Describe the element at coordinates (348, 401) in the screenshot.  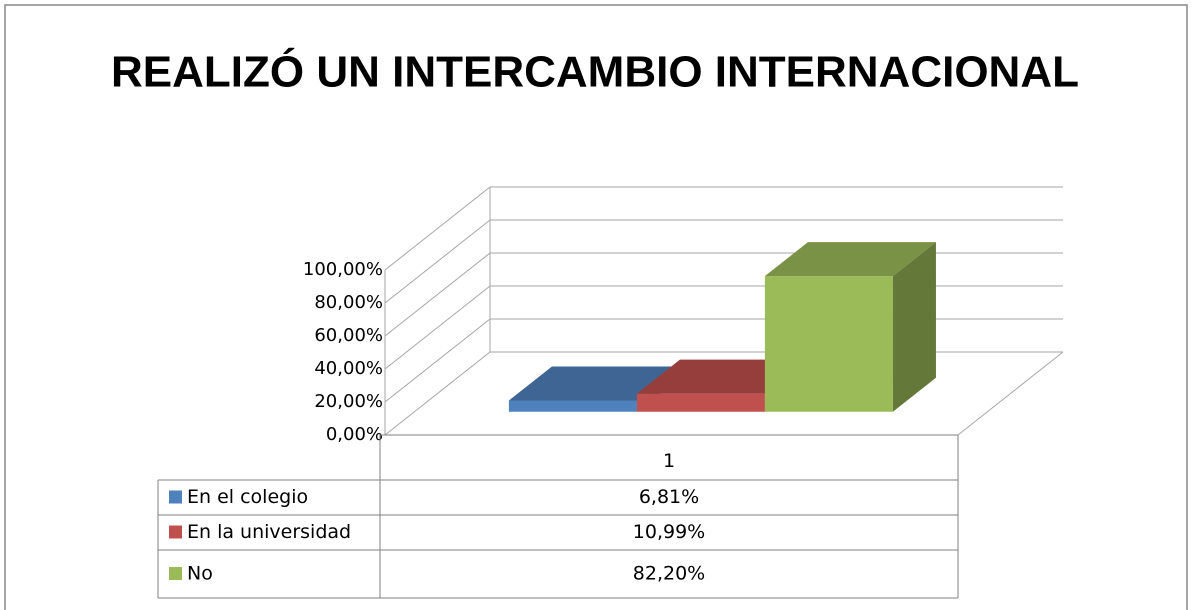
I see `y-tick-label: 20,00%` at that location.